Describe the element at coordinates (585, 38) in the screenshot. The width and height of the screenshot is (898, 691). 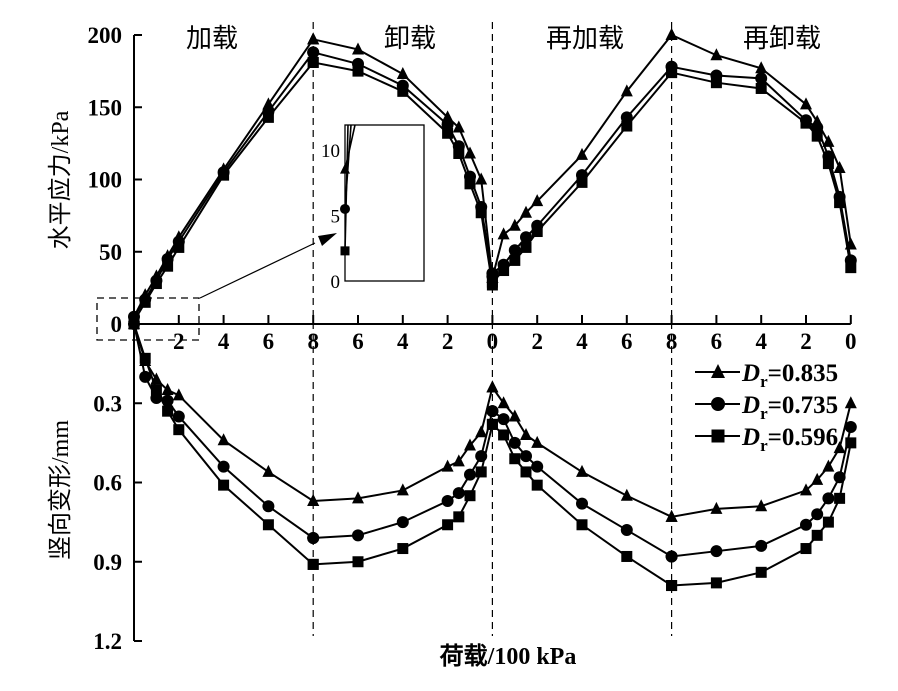
I see `phase-label-reloading: 再加载` at that location.